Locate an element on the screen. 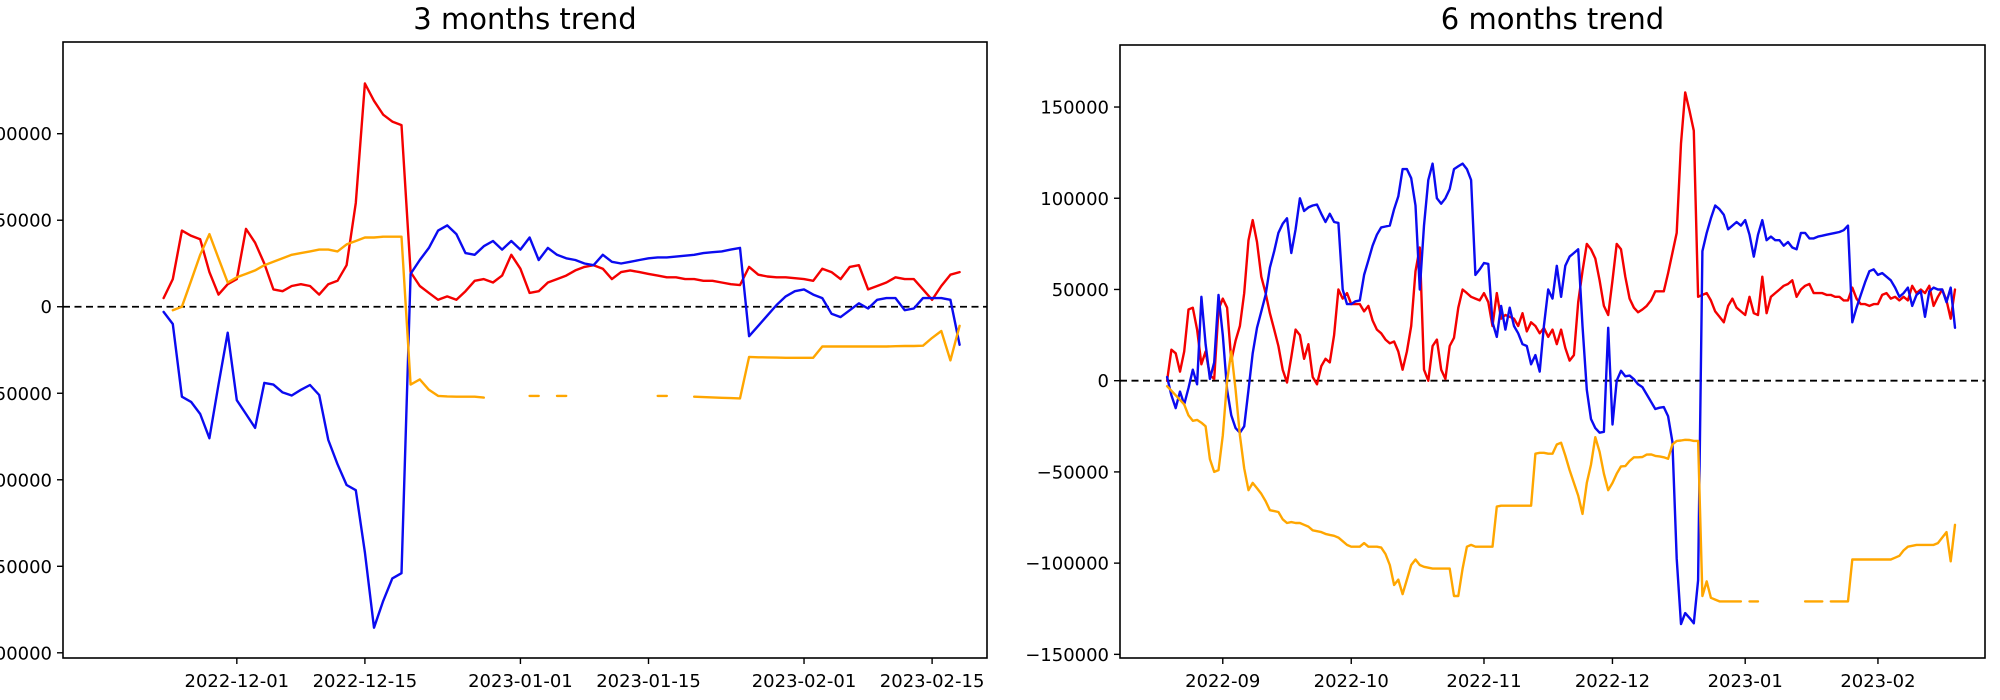 The height and width of the screenshot is (700, 2000). x-tick-label: 2023-01 is located at coordinates (1745, 681).